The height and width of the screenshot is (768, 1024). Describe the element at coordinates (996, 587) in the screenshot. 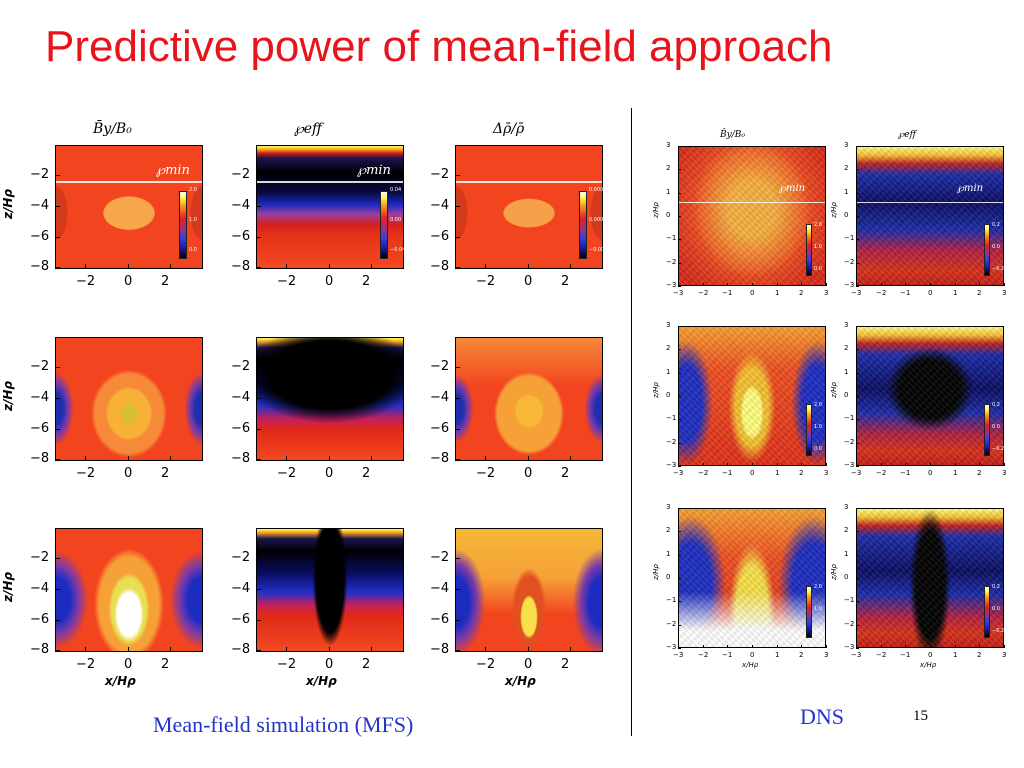

I see `colorbar-tick-label: 0.2` at that location.